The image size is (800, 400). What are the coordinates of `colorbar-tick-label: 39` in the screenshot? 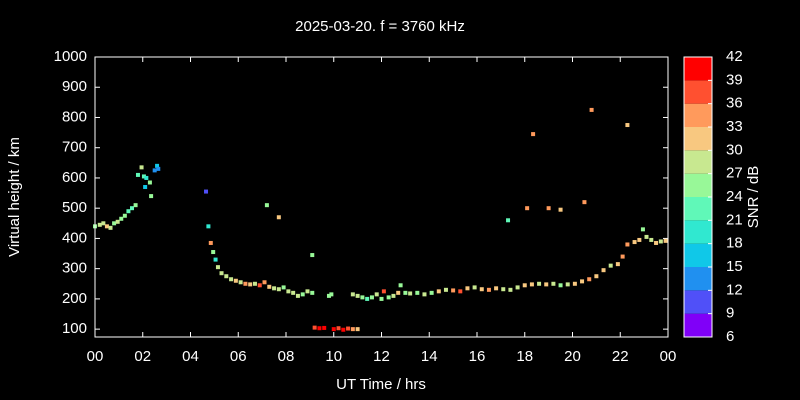 It's located at (734, 79).